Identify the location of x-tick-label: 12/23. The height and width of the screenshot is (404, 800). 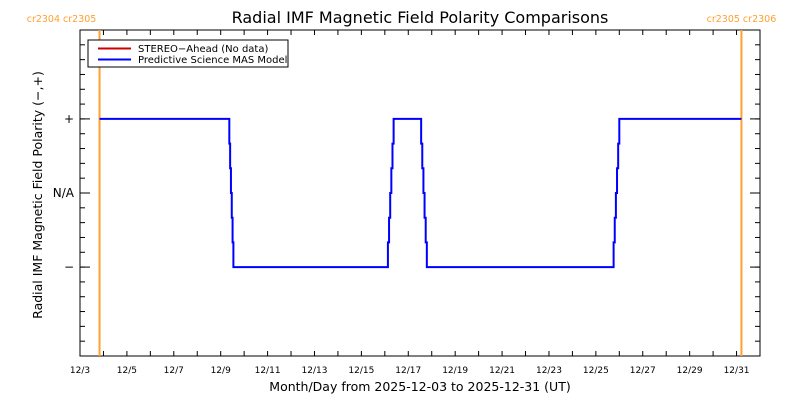
(549, 371).